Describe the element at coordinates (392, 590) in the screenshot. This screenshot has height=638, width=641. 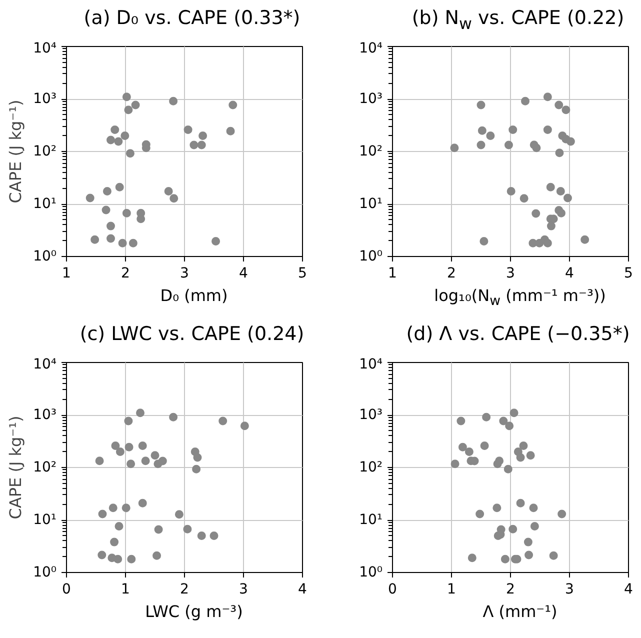
I see `x-tick-label: 0` at that location.